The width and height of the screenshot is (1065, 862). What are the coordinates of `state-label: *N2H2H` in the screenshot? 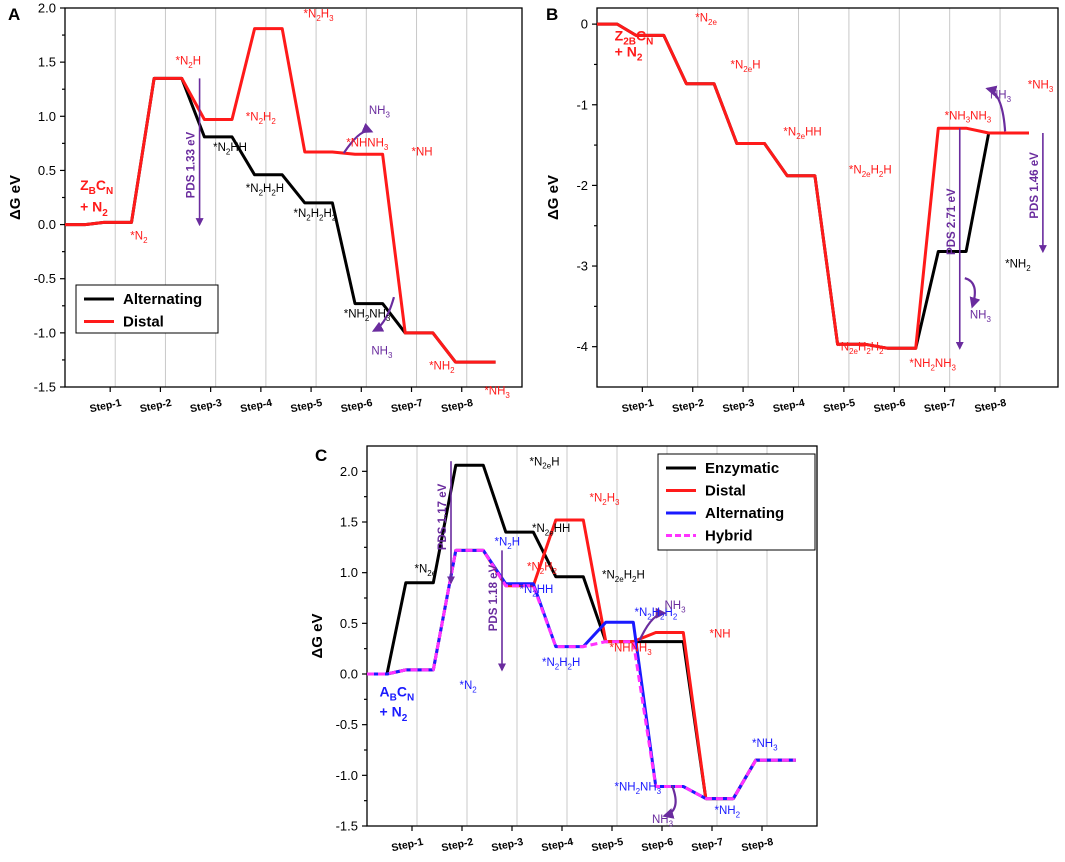 It's located at (265, 190).